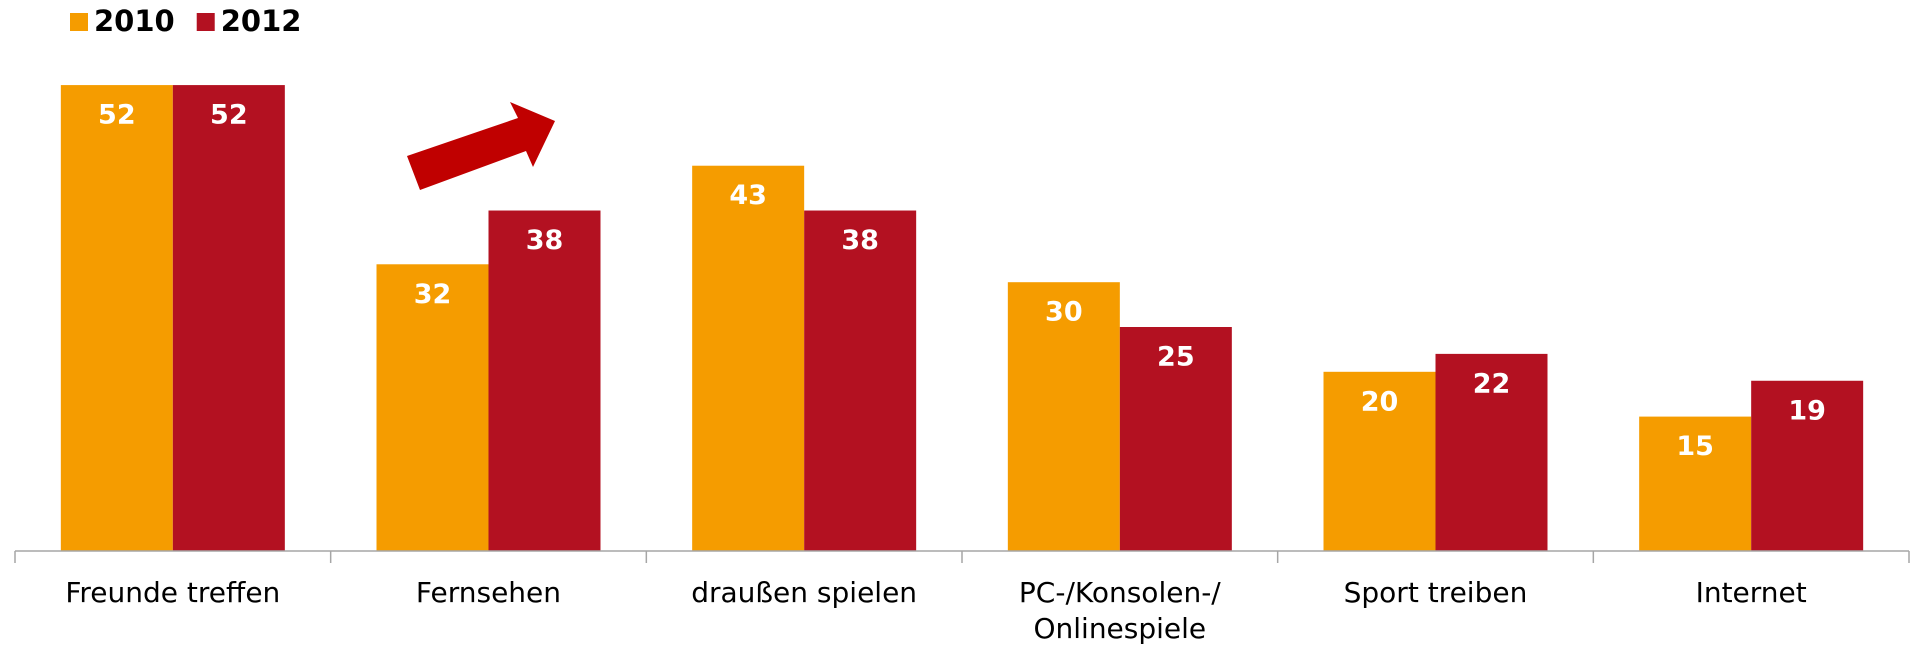  What do you see at coordinates (488, 592) in the screenshot?
I see `x-tick-label: Fernsehen` at bounding box center [488, 592].